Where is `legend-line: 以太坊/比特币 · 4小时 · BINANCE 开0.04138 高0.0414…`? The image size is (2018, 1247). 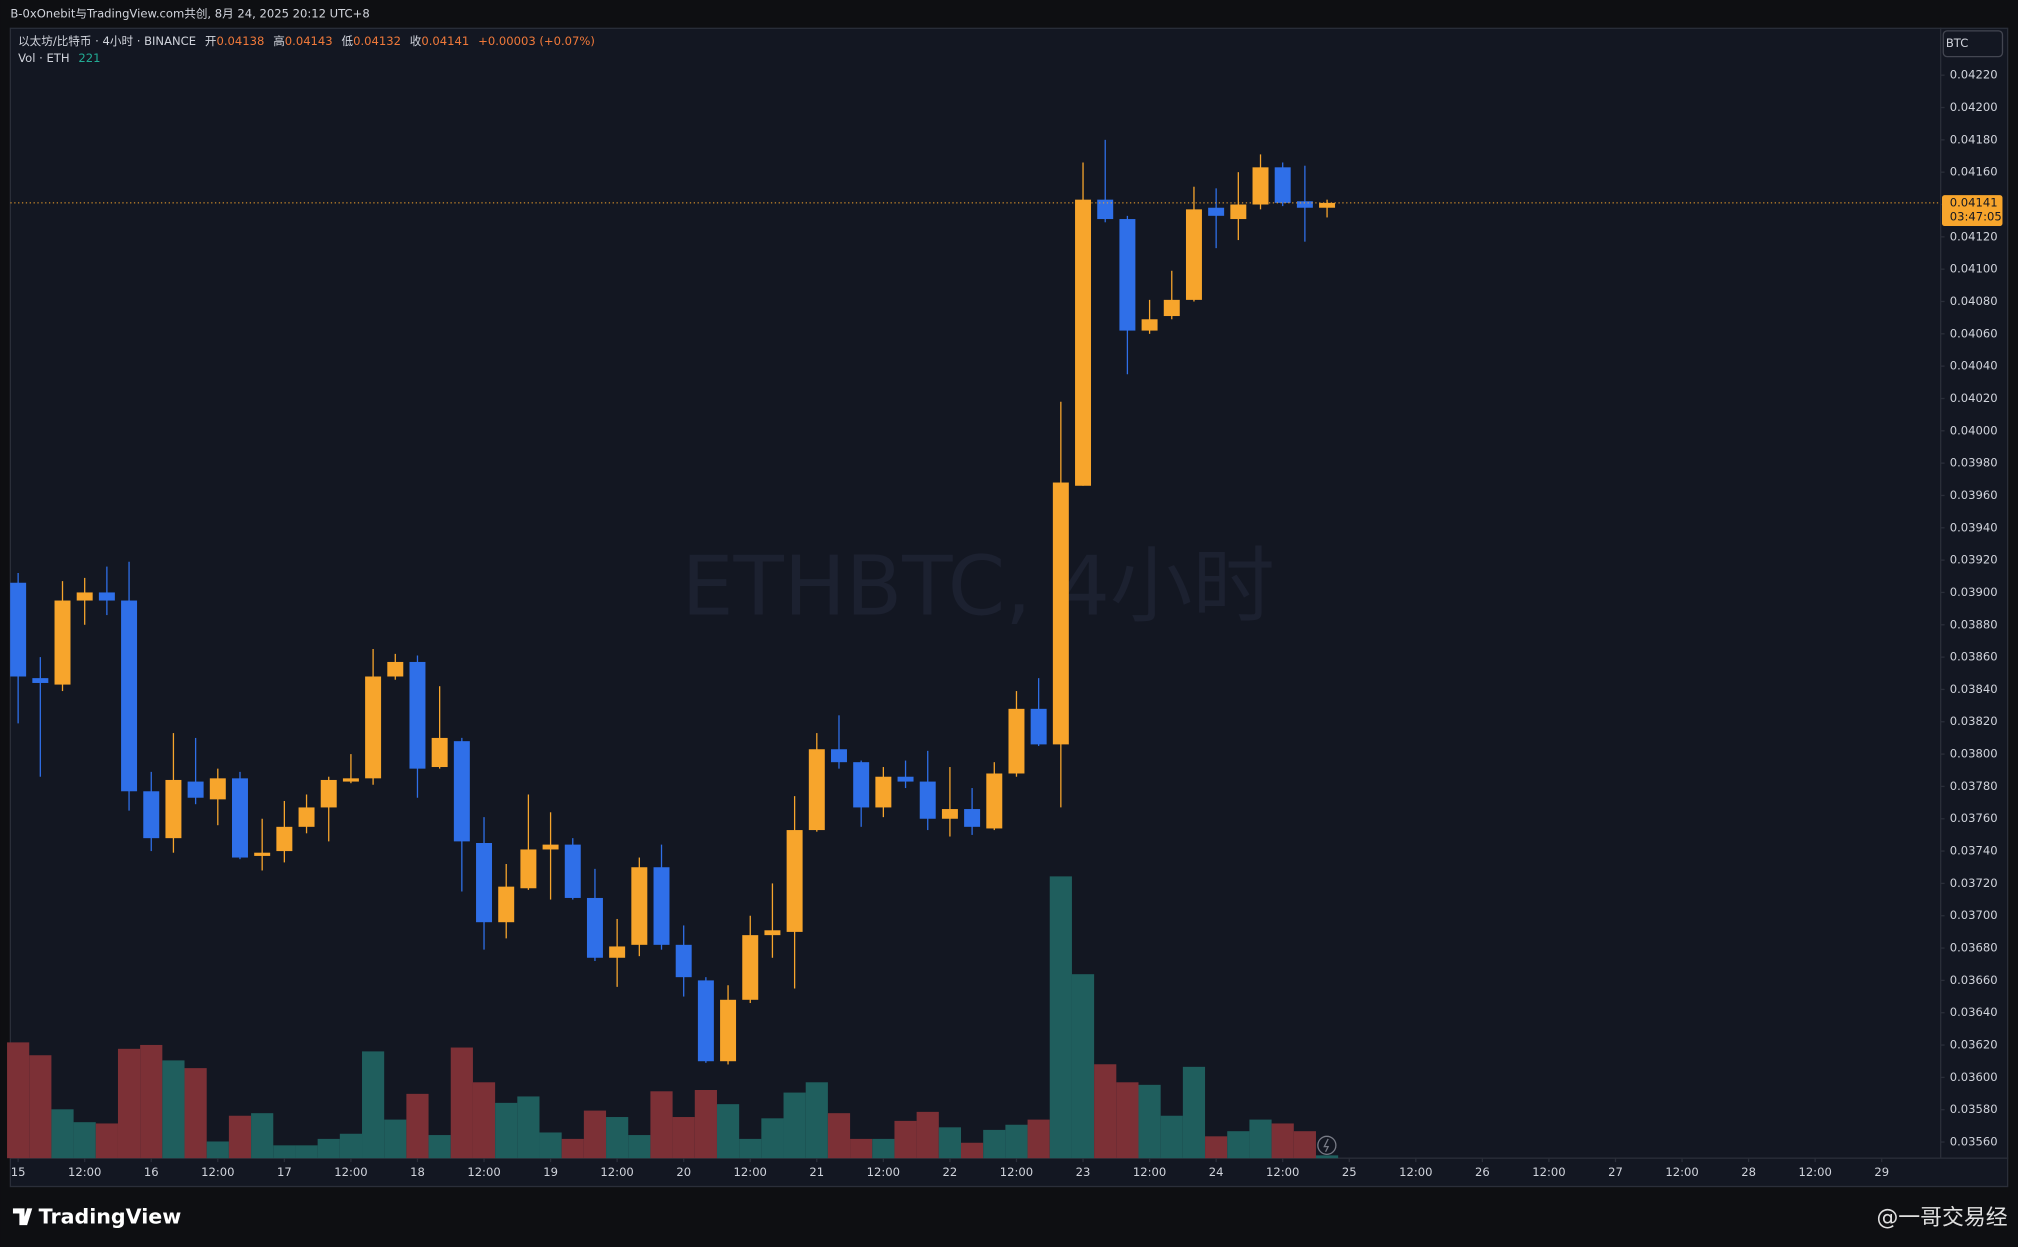 legend-line: 以太坊/比特币 · 4小时 · BINANCE 开0.04138 高0.0414… is located at coordinates (306, 41).